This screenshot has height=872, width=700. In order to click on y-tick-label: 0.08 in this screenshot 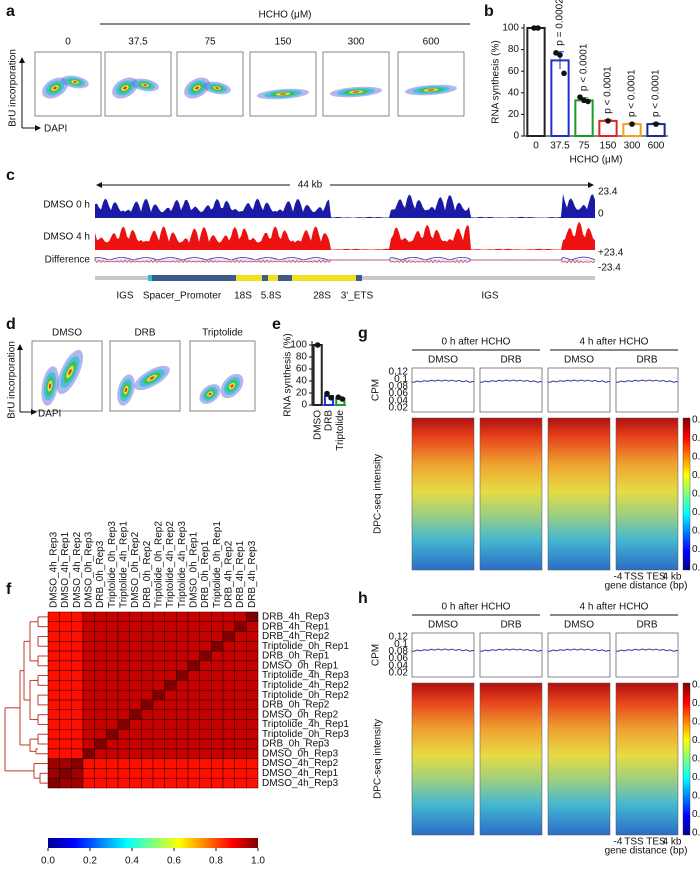, I will do `click(399, 651)`.